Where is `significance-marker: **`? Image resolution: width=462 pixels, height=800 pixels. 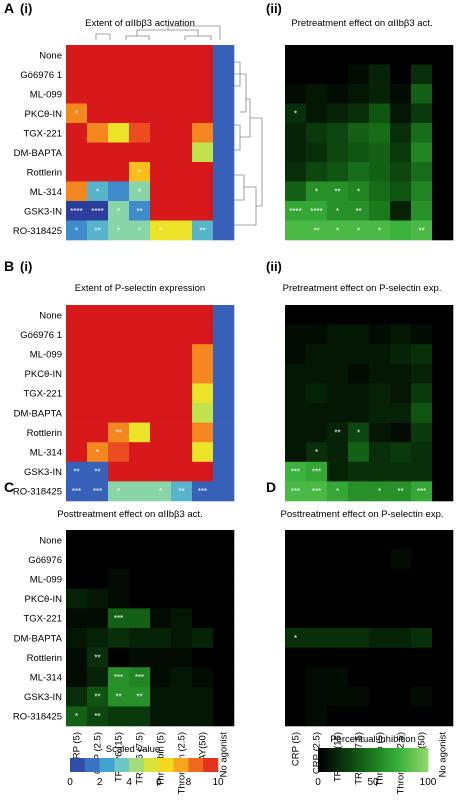 significance-marker: ** is located at coordinates (181, 491).